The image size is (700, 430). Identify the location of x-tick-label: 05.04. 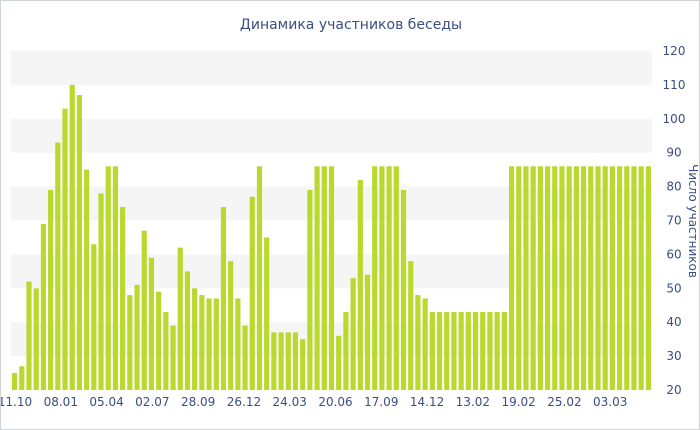
(106, 402).